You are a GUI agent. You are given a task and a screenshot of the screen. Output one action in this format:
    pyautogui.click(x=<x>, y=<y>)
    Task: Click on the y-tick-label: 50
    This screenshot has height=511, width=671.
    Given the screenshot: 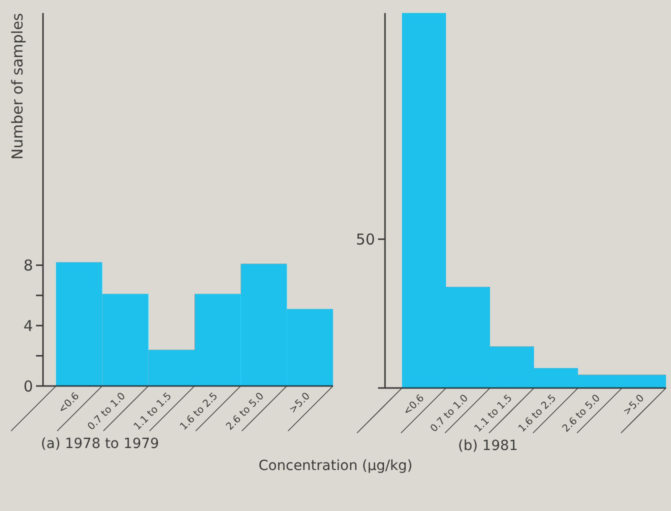 What is the action you would take?
    pyautogui.click(x=365, y=239)
    